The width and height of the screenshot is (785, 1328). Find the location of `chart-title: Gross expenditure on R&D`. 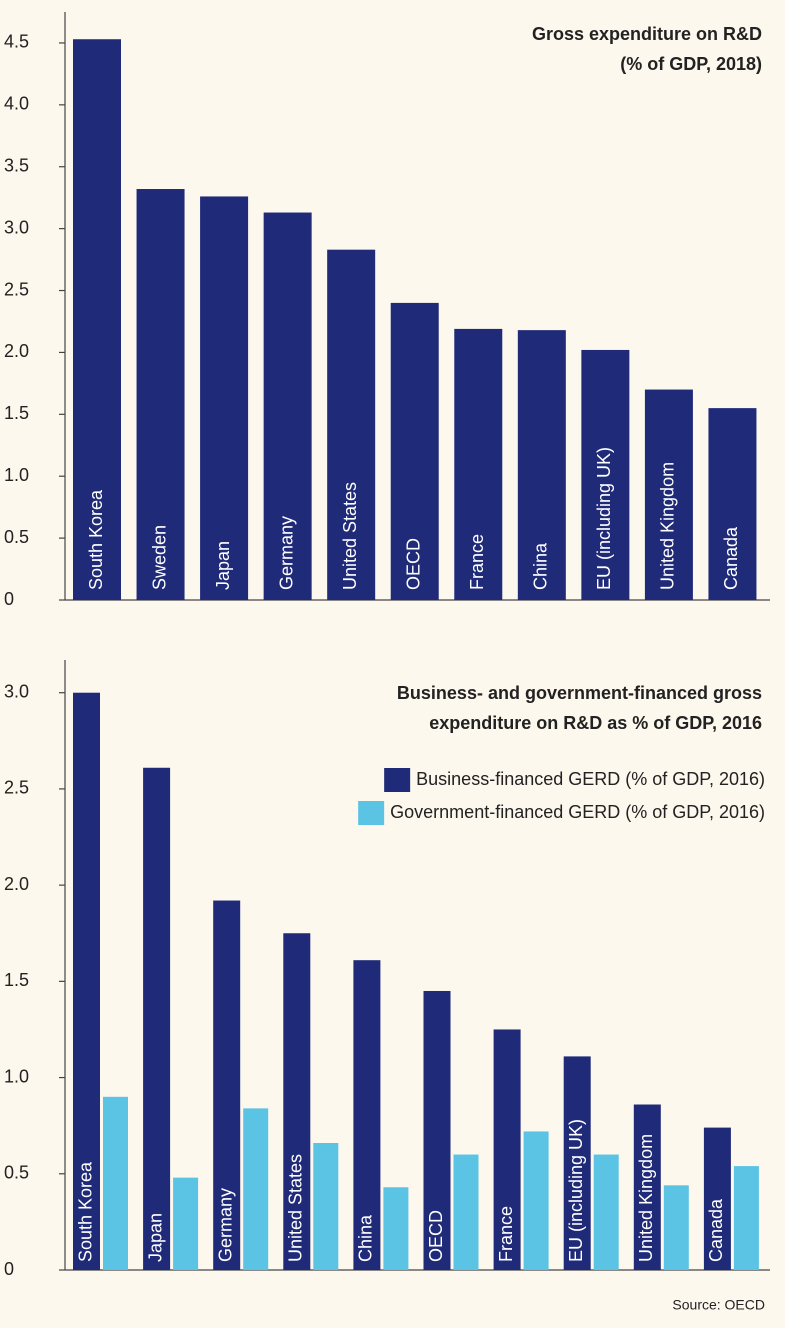

chart-title: Gross expenditure on R&D is located at coordinates (647, 34).